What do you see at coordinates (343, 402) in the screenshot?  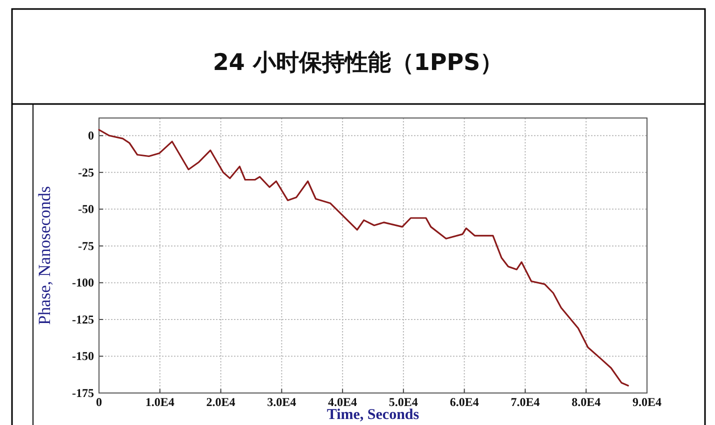 I see `x-tick-label: 4.0E4` at bounding box center [343, 402].